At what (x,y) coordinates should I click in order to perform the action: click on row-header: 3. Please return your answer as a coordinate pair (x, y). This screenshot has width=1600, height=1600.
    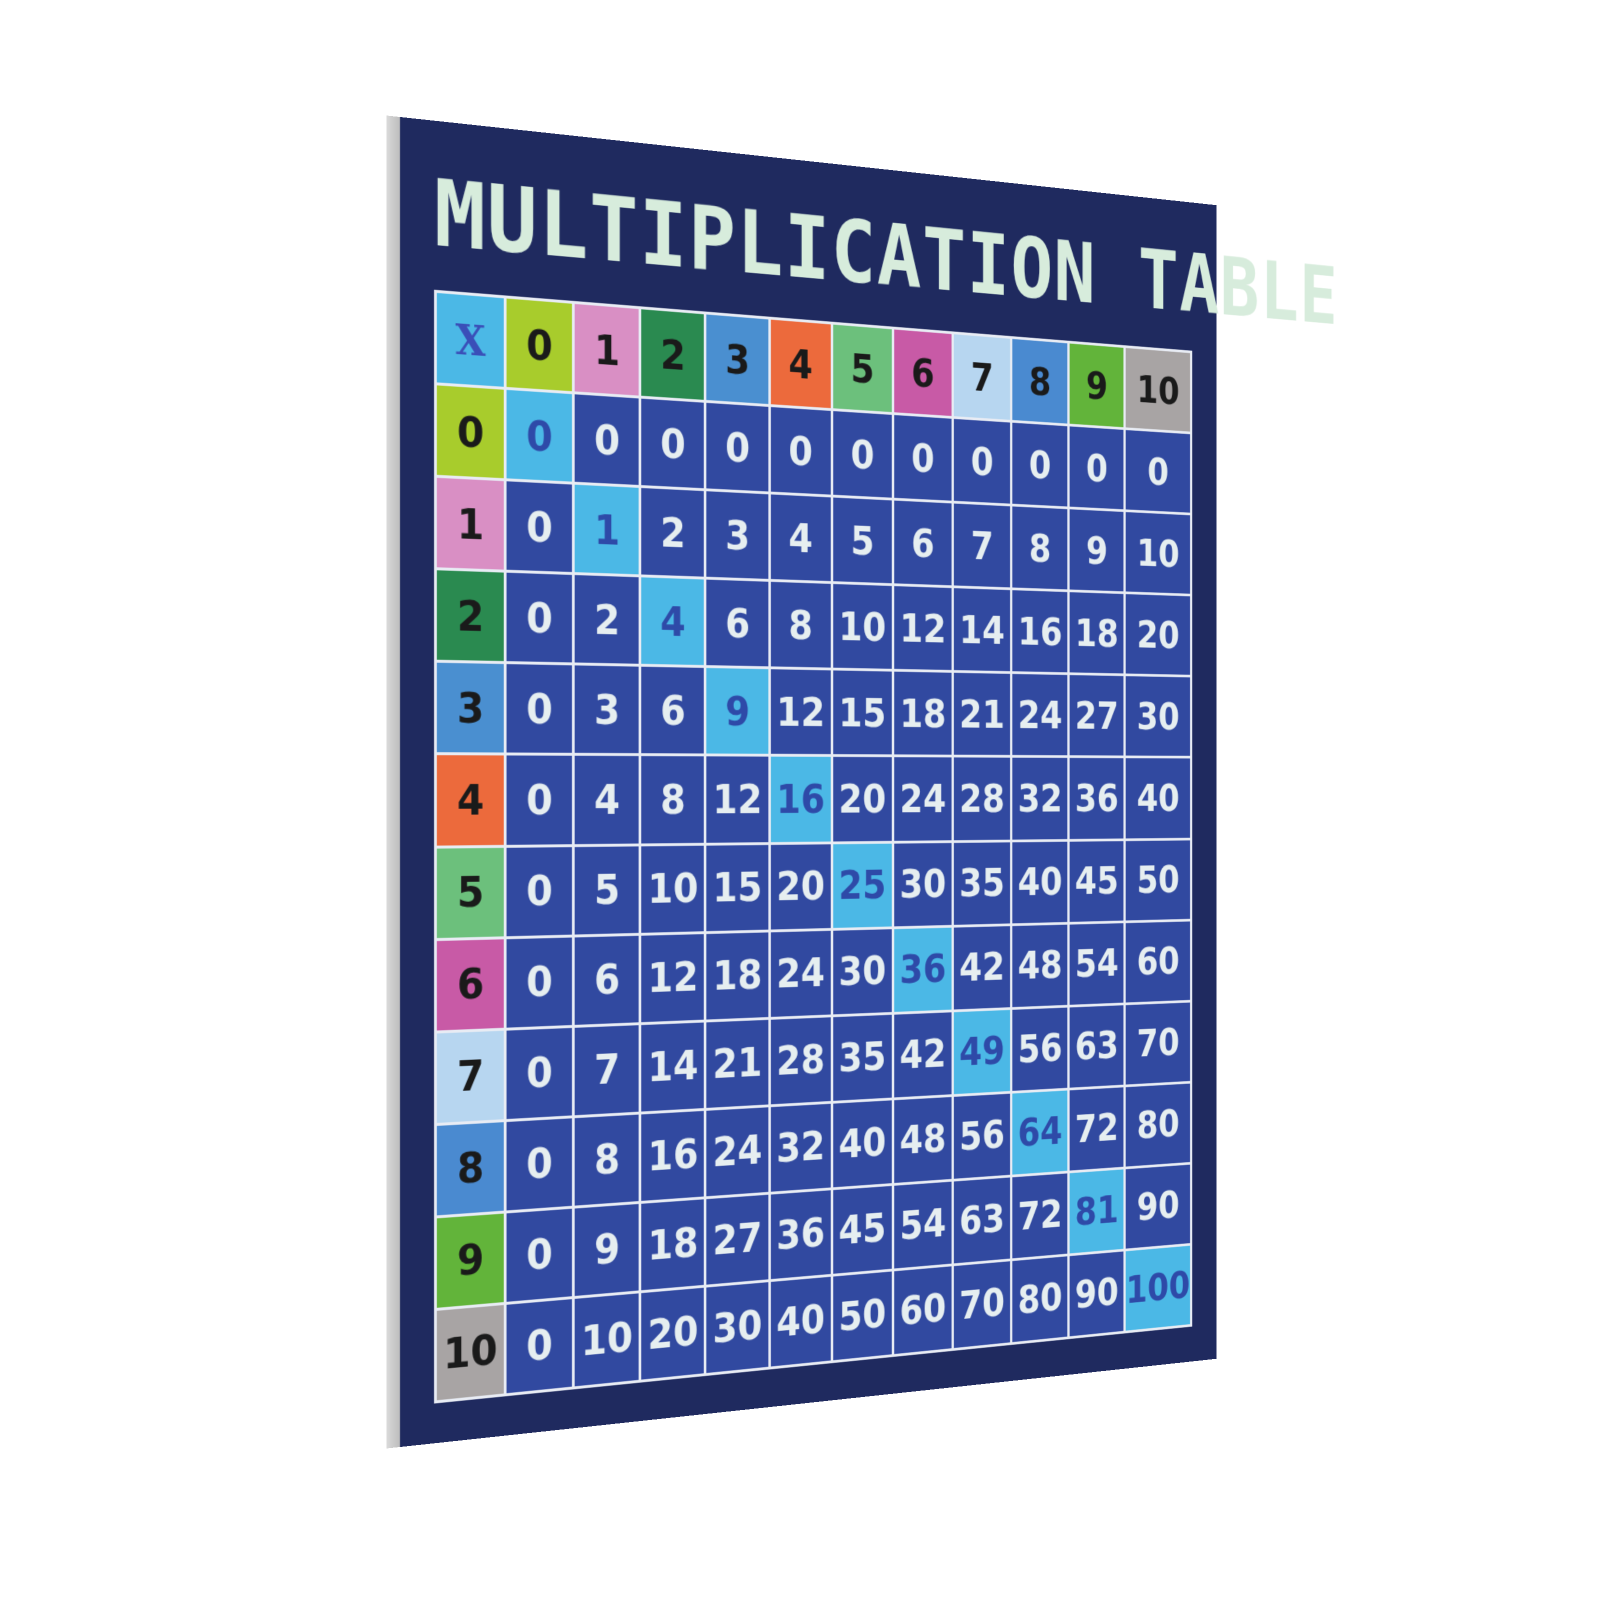
    Looking at the image, I should click on (470, 708).